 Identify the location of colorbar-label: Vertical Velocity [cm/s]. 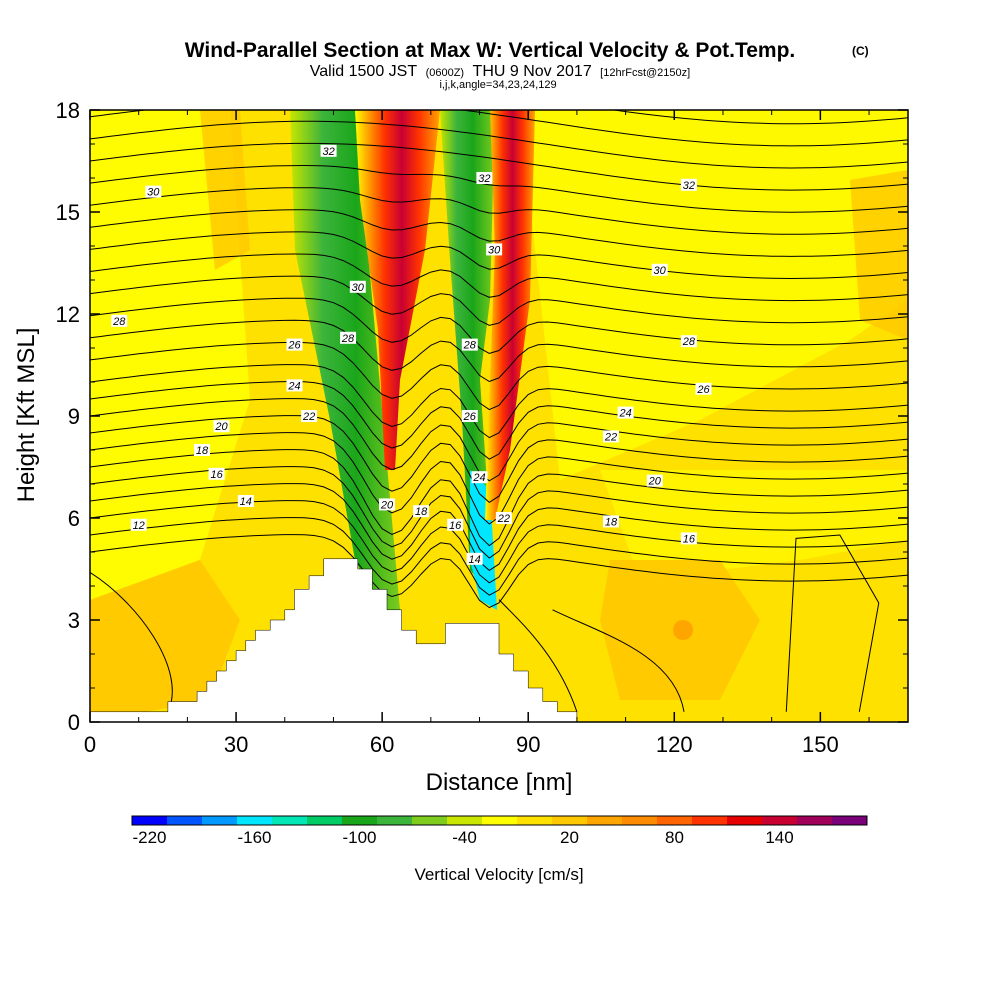
(498, 874).